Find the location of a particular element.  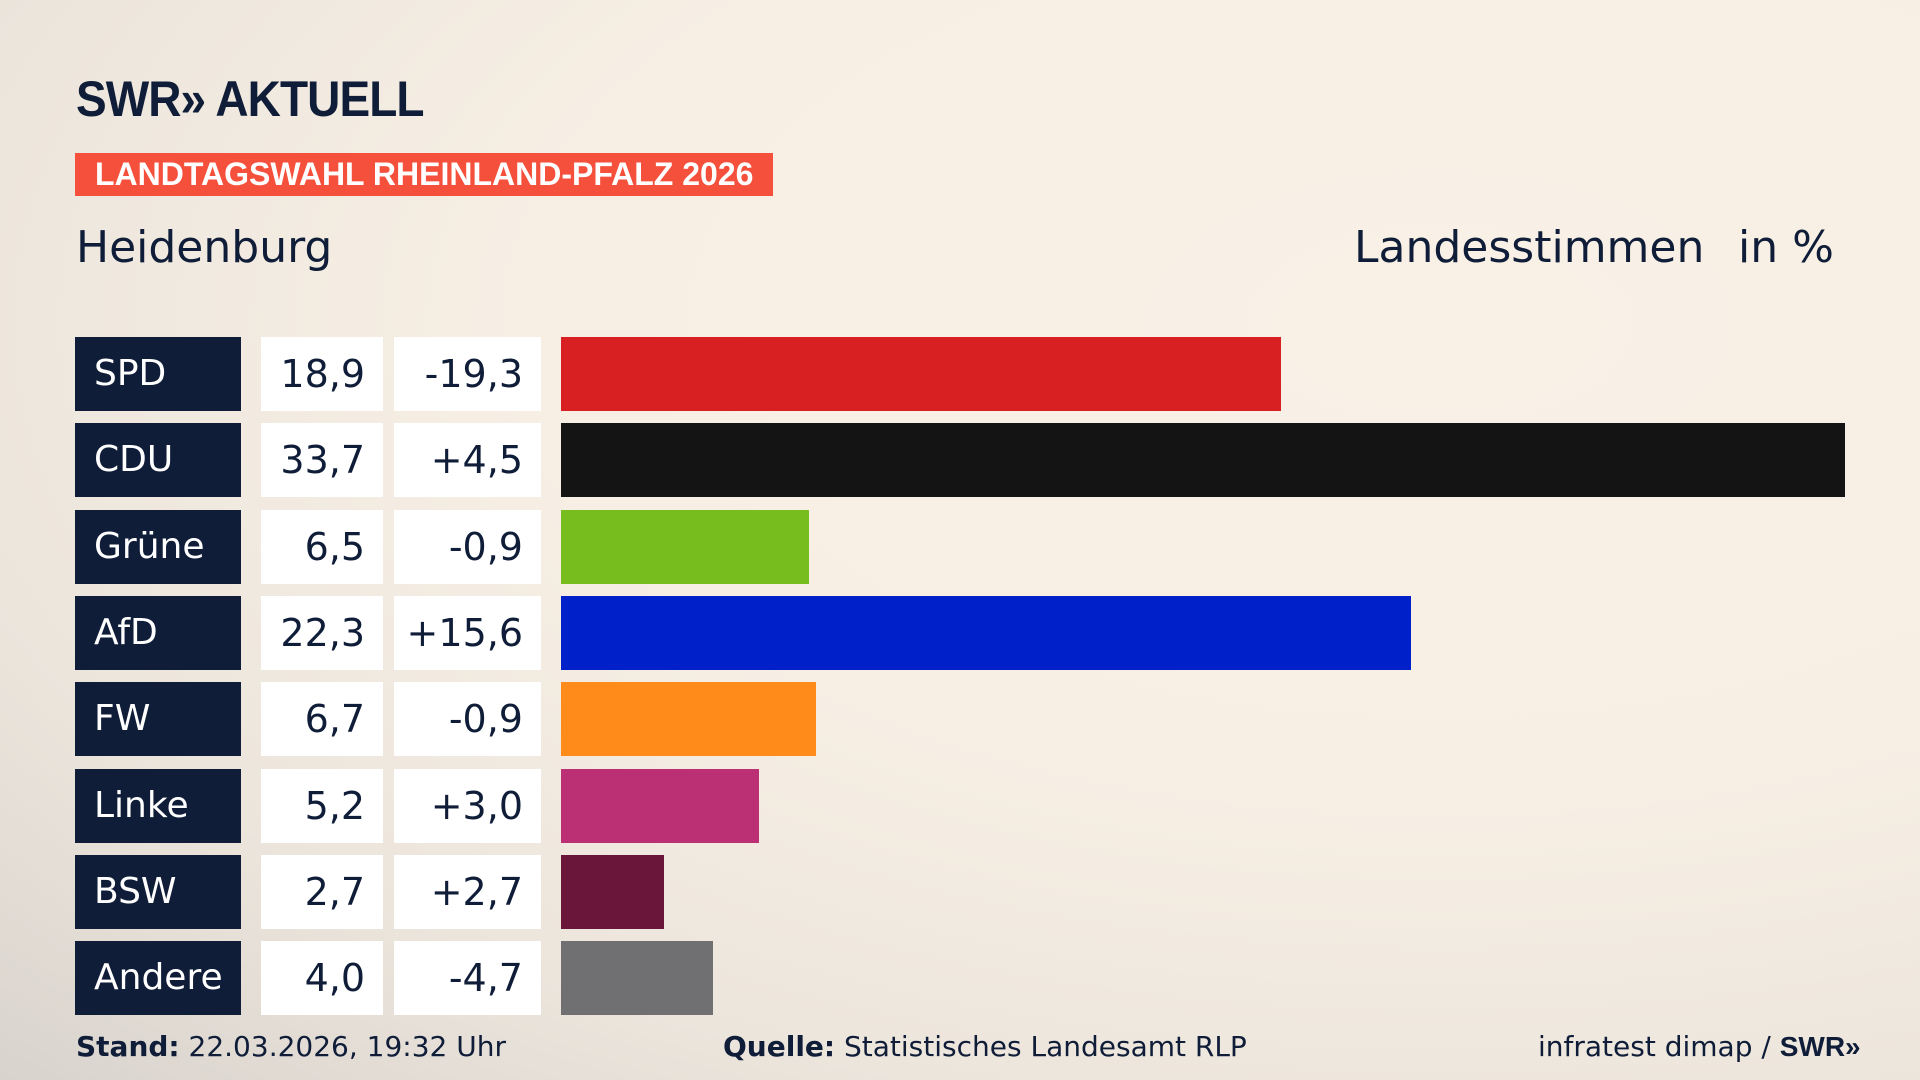

diff-label: +4,5 is located at coordinates (467, 460).